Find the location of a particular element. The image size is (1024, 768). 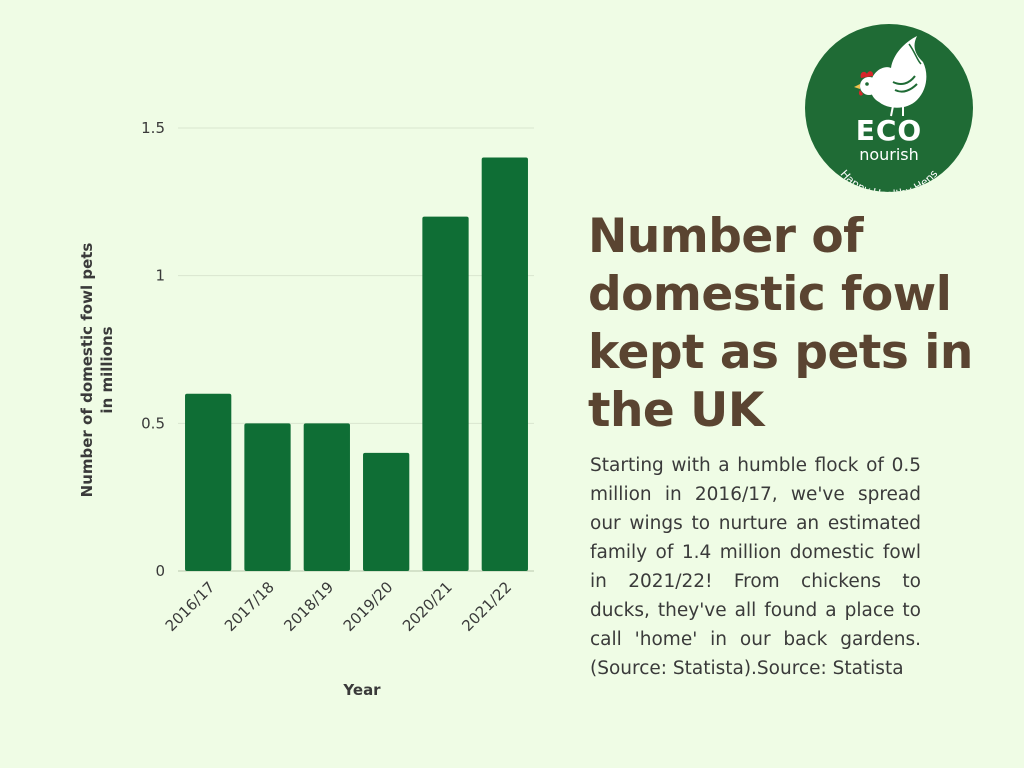

hen-icon: Happy Healthy Hens is located at coordinates (889, 114).